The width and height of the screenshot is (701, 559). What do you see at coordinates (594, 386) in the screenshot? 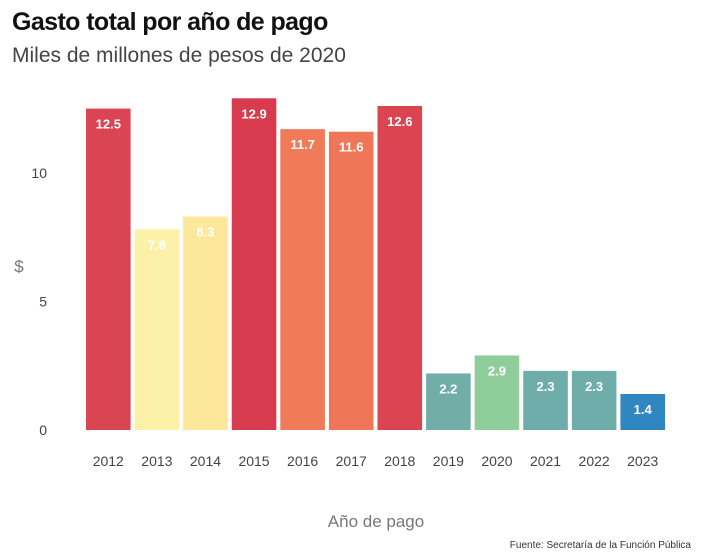
I see `data-label-2022: 2.3` at bounding box center [594, 386].